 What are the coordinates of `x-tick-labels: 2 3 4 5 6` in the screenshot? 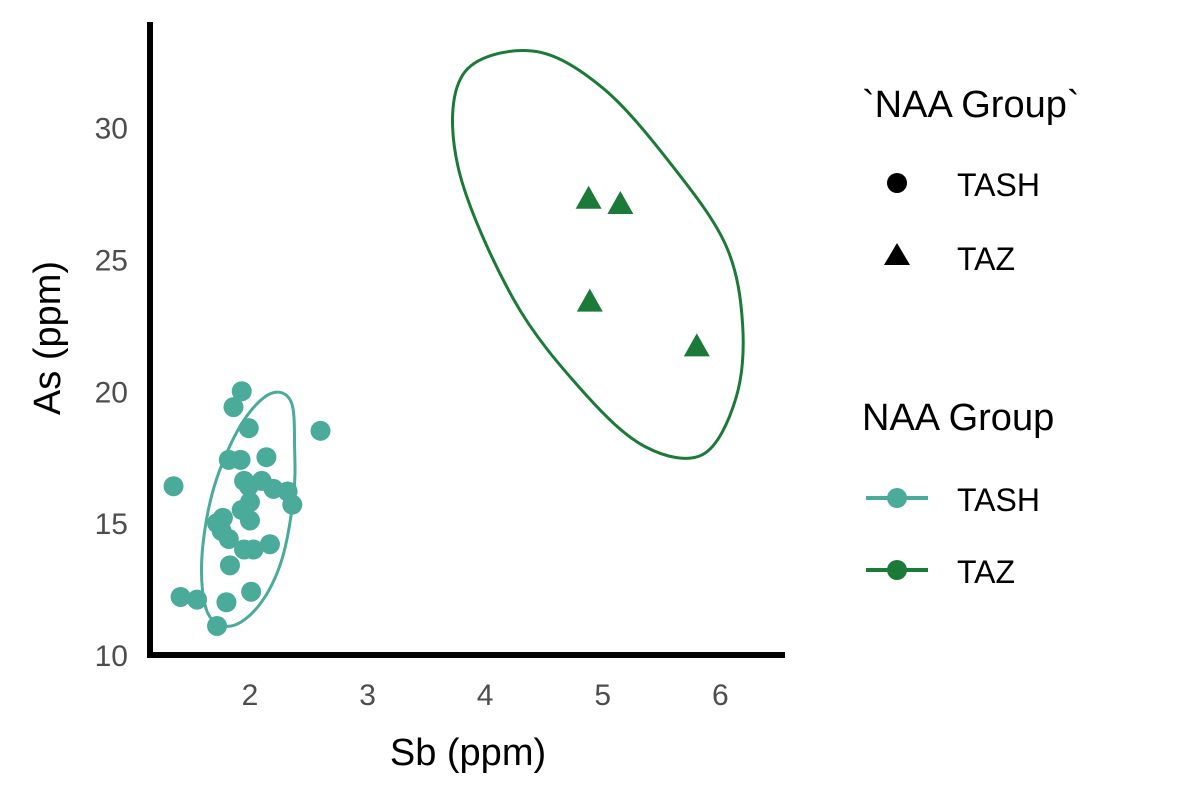 It's located at (485, 695).